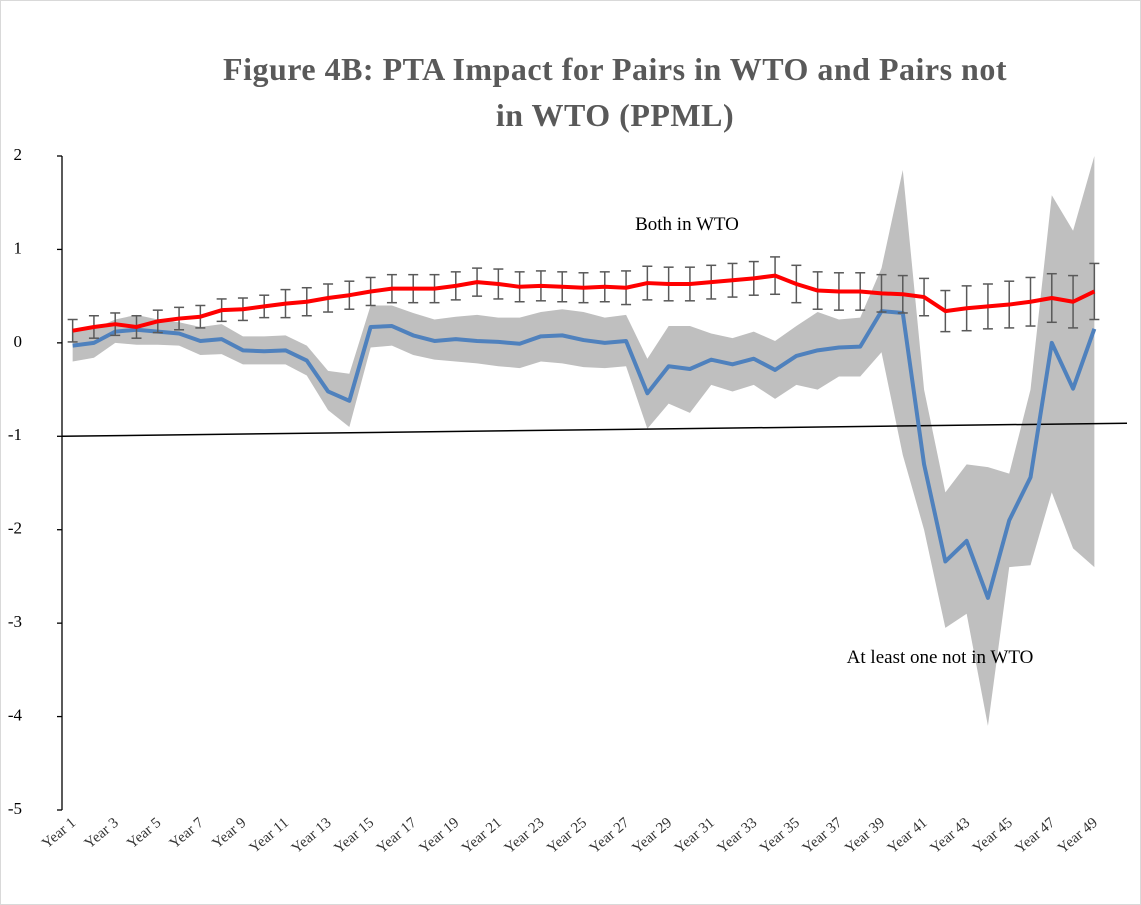  Describe the element at coordinates (312, 836) in the screenshot. I see `x-tick-label: Year 13` at that location.